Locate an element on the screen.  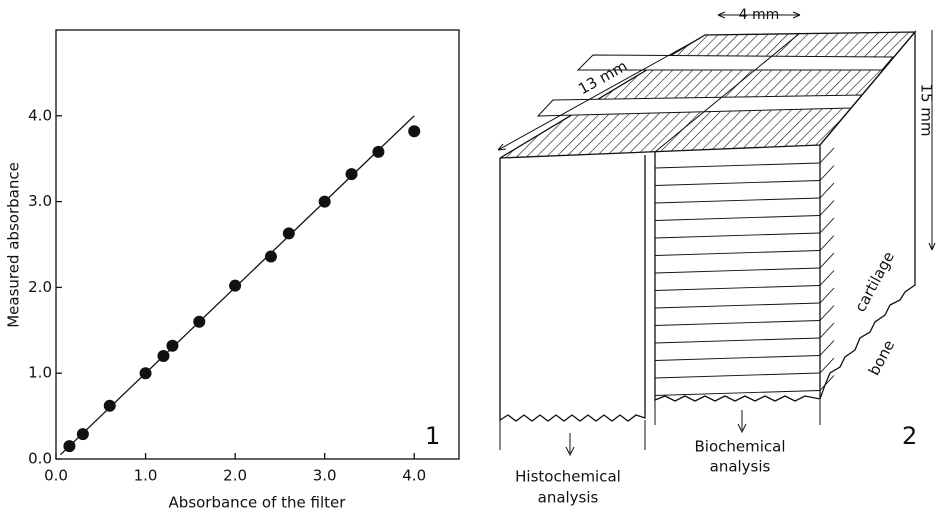
x-tick-label: 1.0 is located at coordinates (146, 476).